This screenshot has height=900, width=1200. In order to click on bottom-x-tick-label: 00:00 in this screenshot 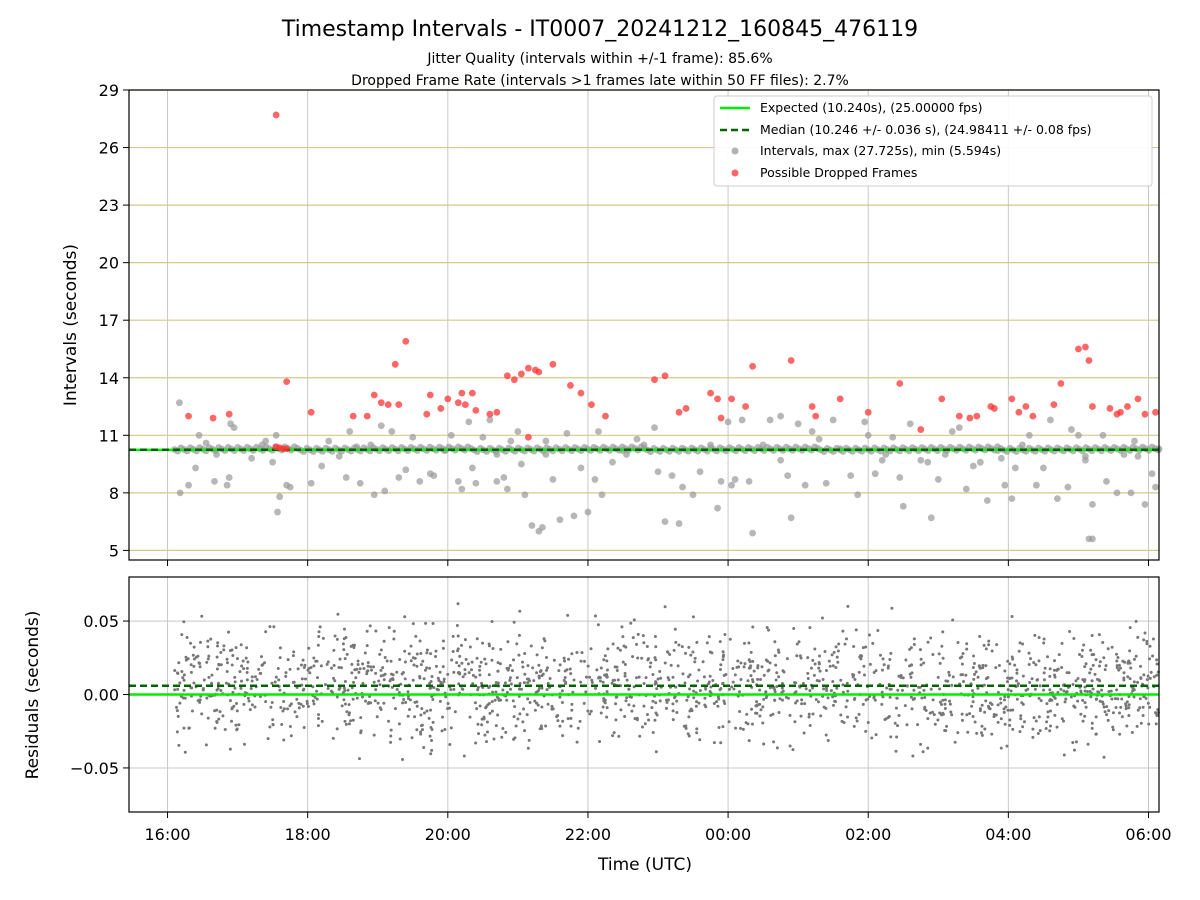, I will do `click(728, 834)`.